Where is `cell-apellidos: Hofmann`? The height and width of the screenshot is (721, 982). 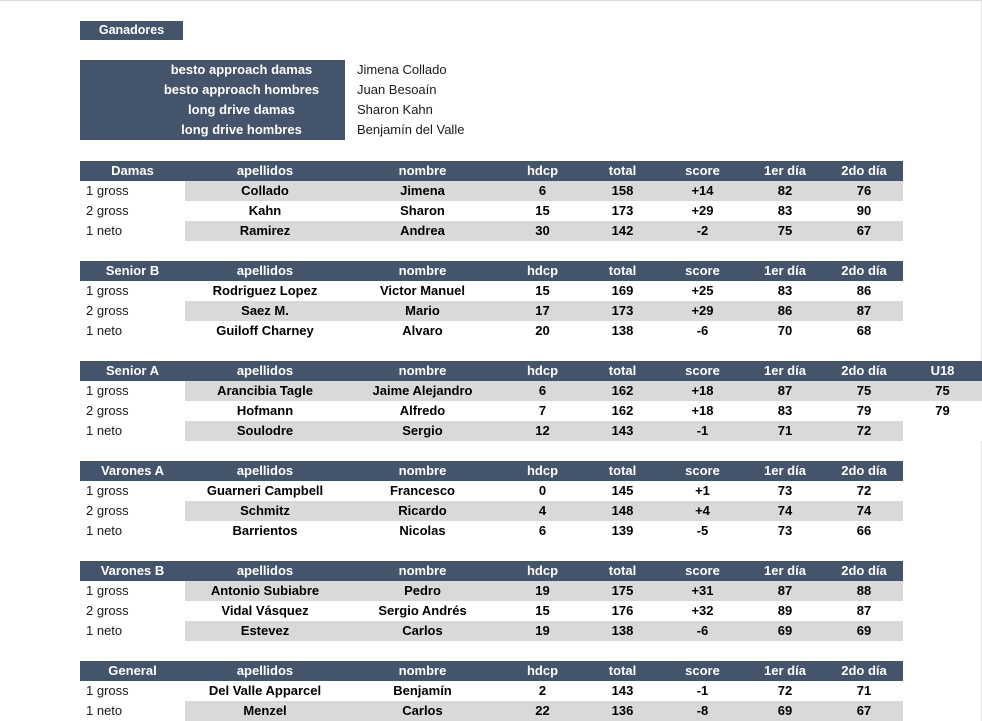 cell-apellidos: Hofmann is located at coordinates (265, 410).